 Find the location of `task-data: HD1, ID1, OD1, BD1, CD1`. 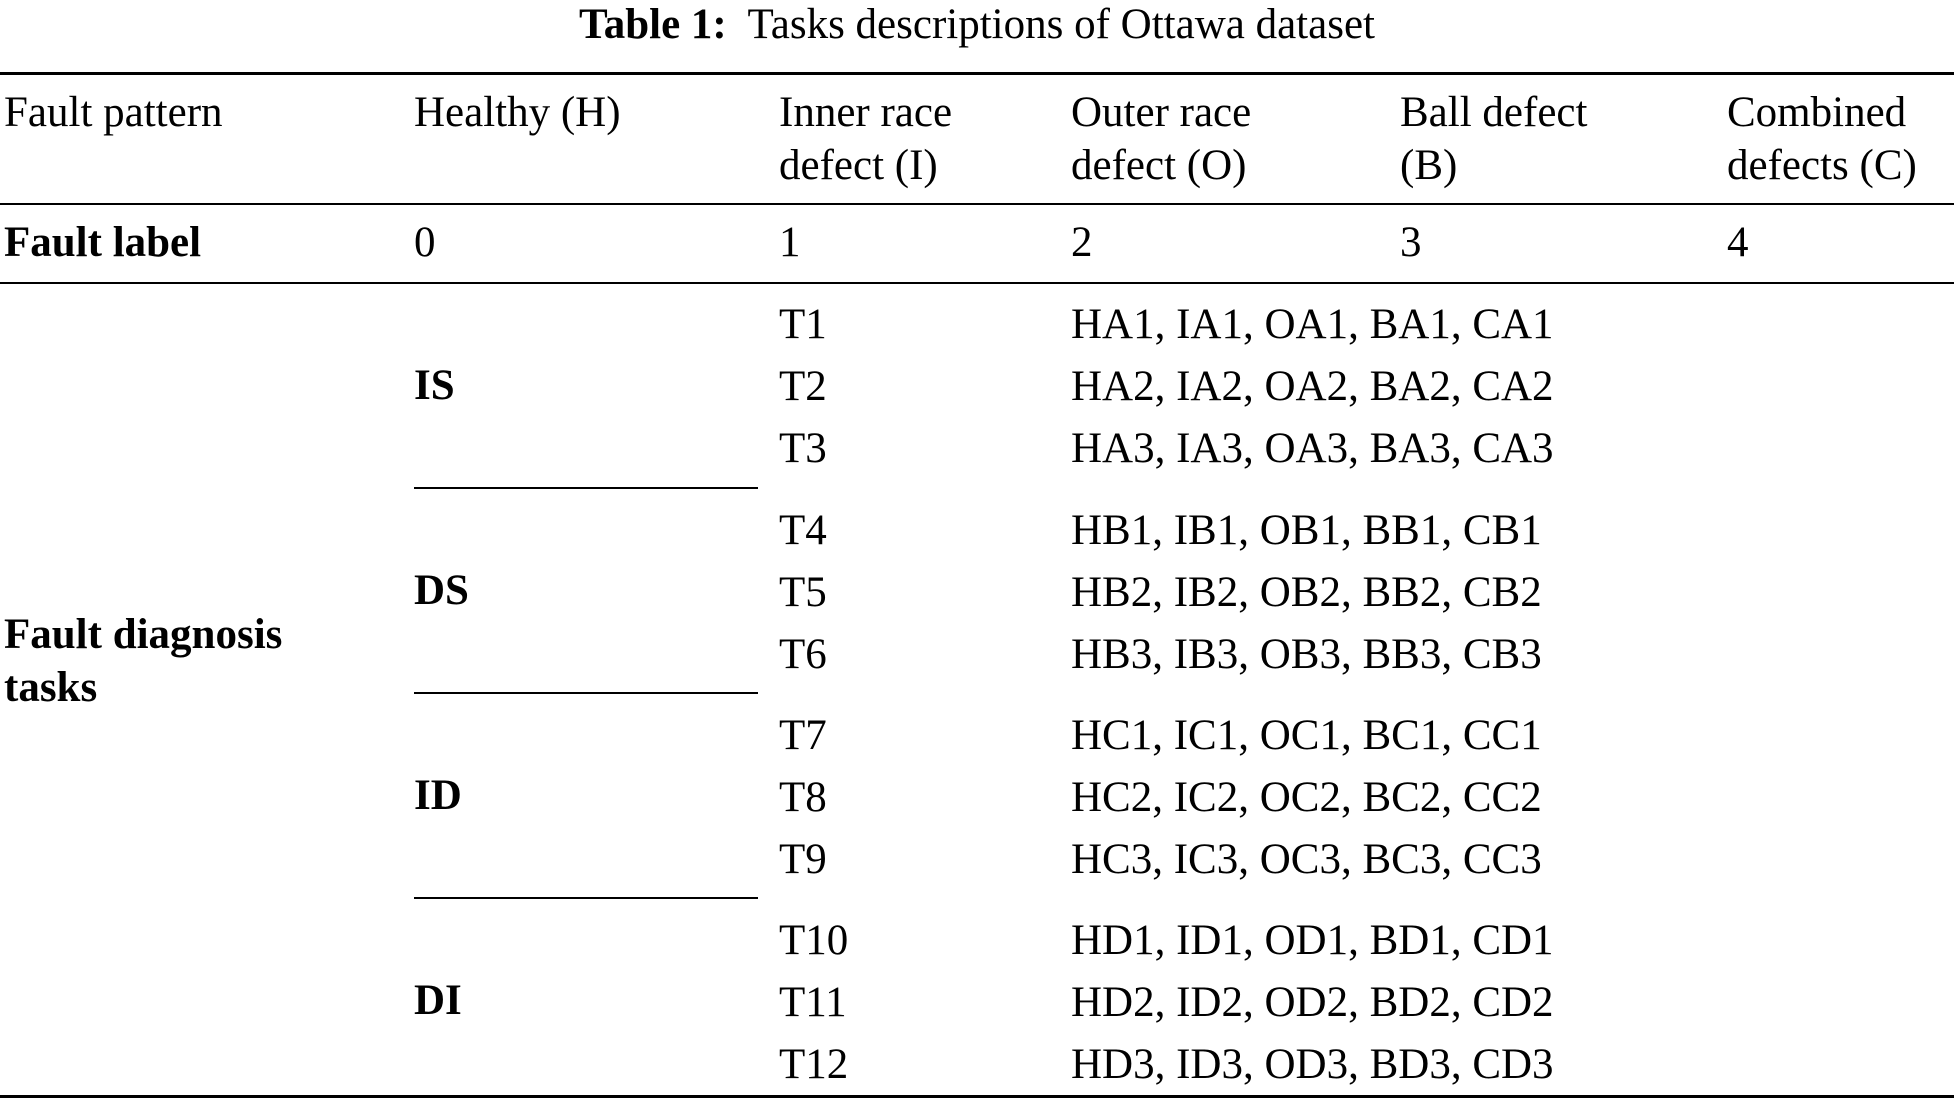

task-data: HD1, ID1, OD1, BD1, CD1 is located at coordinates (1312, 940).